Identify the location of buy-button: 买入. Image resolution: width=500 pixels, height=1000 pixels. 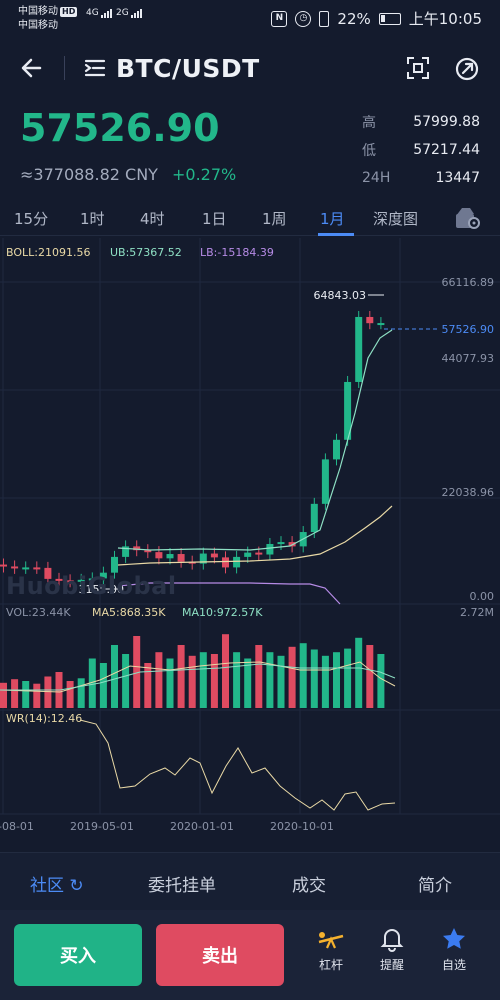
(78, 955).